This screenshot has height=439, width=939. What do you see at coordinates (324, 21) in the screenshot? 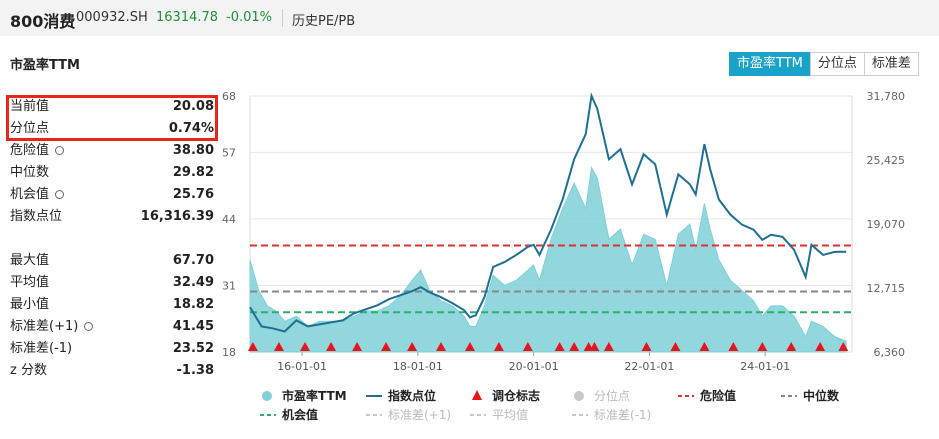
I see `history-pe-pb-link: 历史PE/PB` at bounding box center [324, 21].